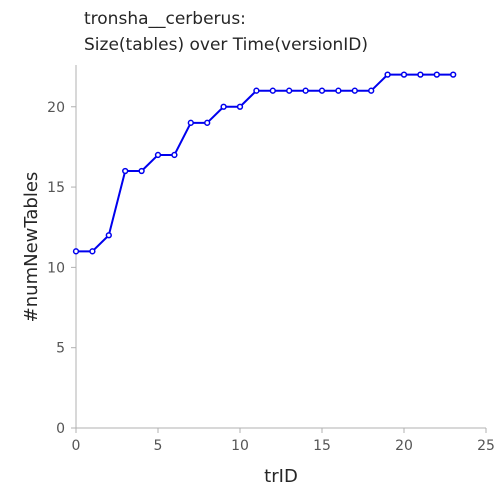 The width and height of the screenshot is (500, 500). I want to click on x-tick-label: 5, so click(158, 446).